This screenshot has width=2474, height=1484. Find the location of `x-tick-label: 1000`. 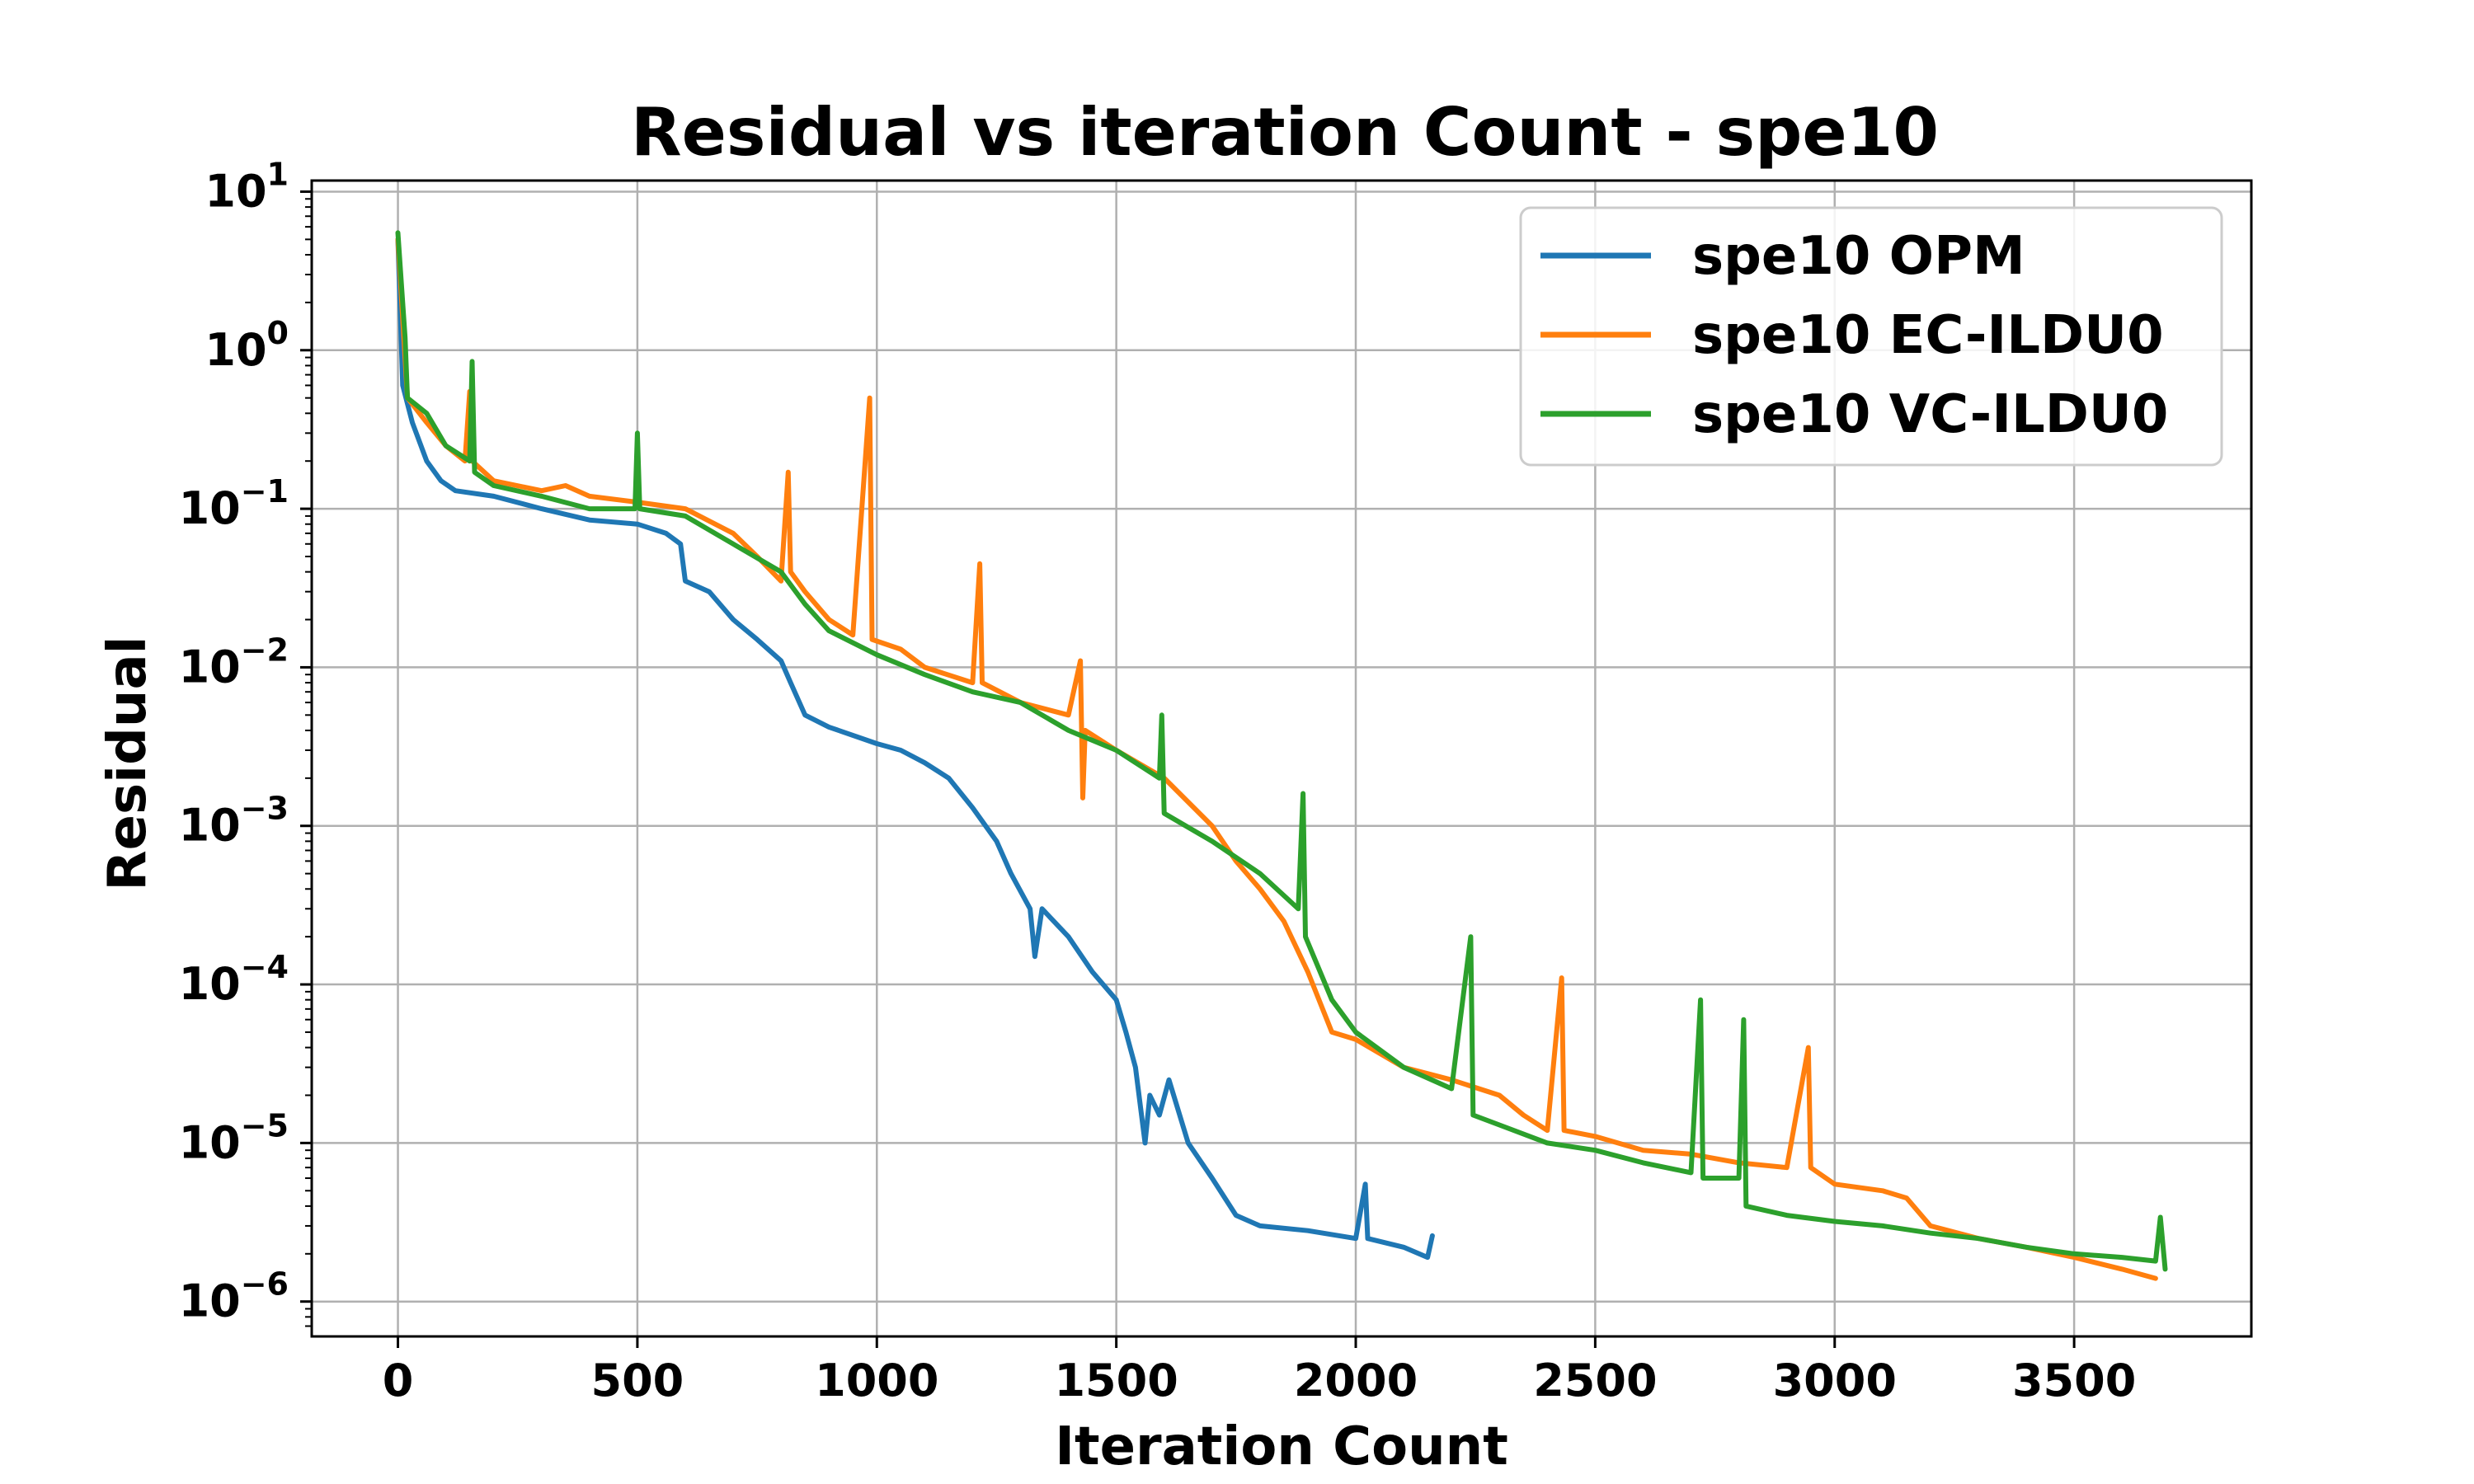

x-tick-label: 1000 is located at coordinates (876, 1381).